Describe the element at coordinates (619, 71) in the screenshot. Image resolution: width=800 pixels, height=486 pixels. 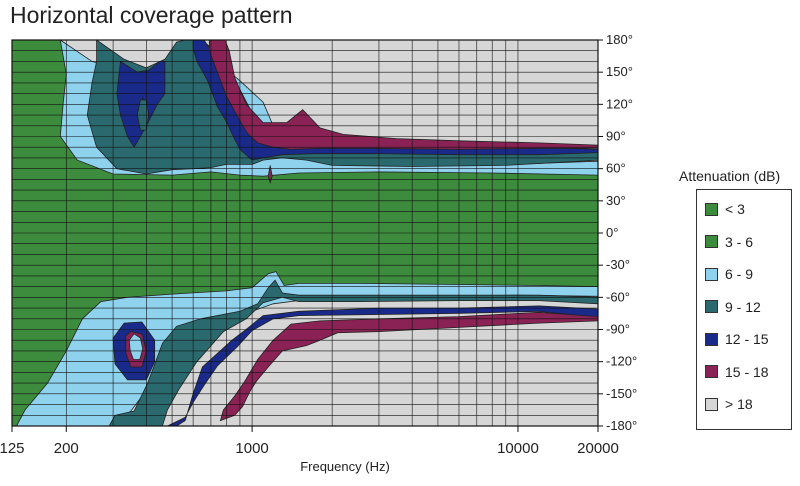
I see `y-tick-label: 150°` at that location.